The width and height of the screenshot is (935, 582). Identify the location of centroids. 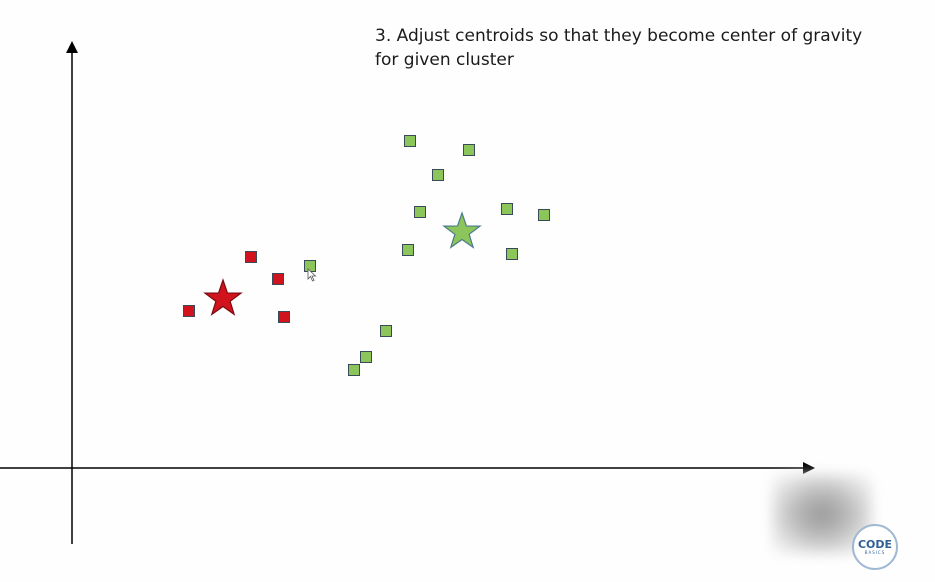
(342, 263).